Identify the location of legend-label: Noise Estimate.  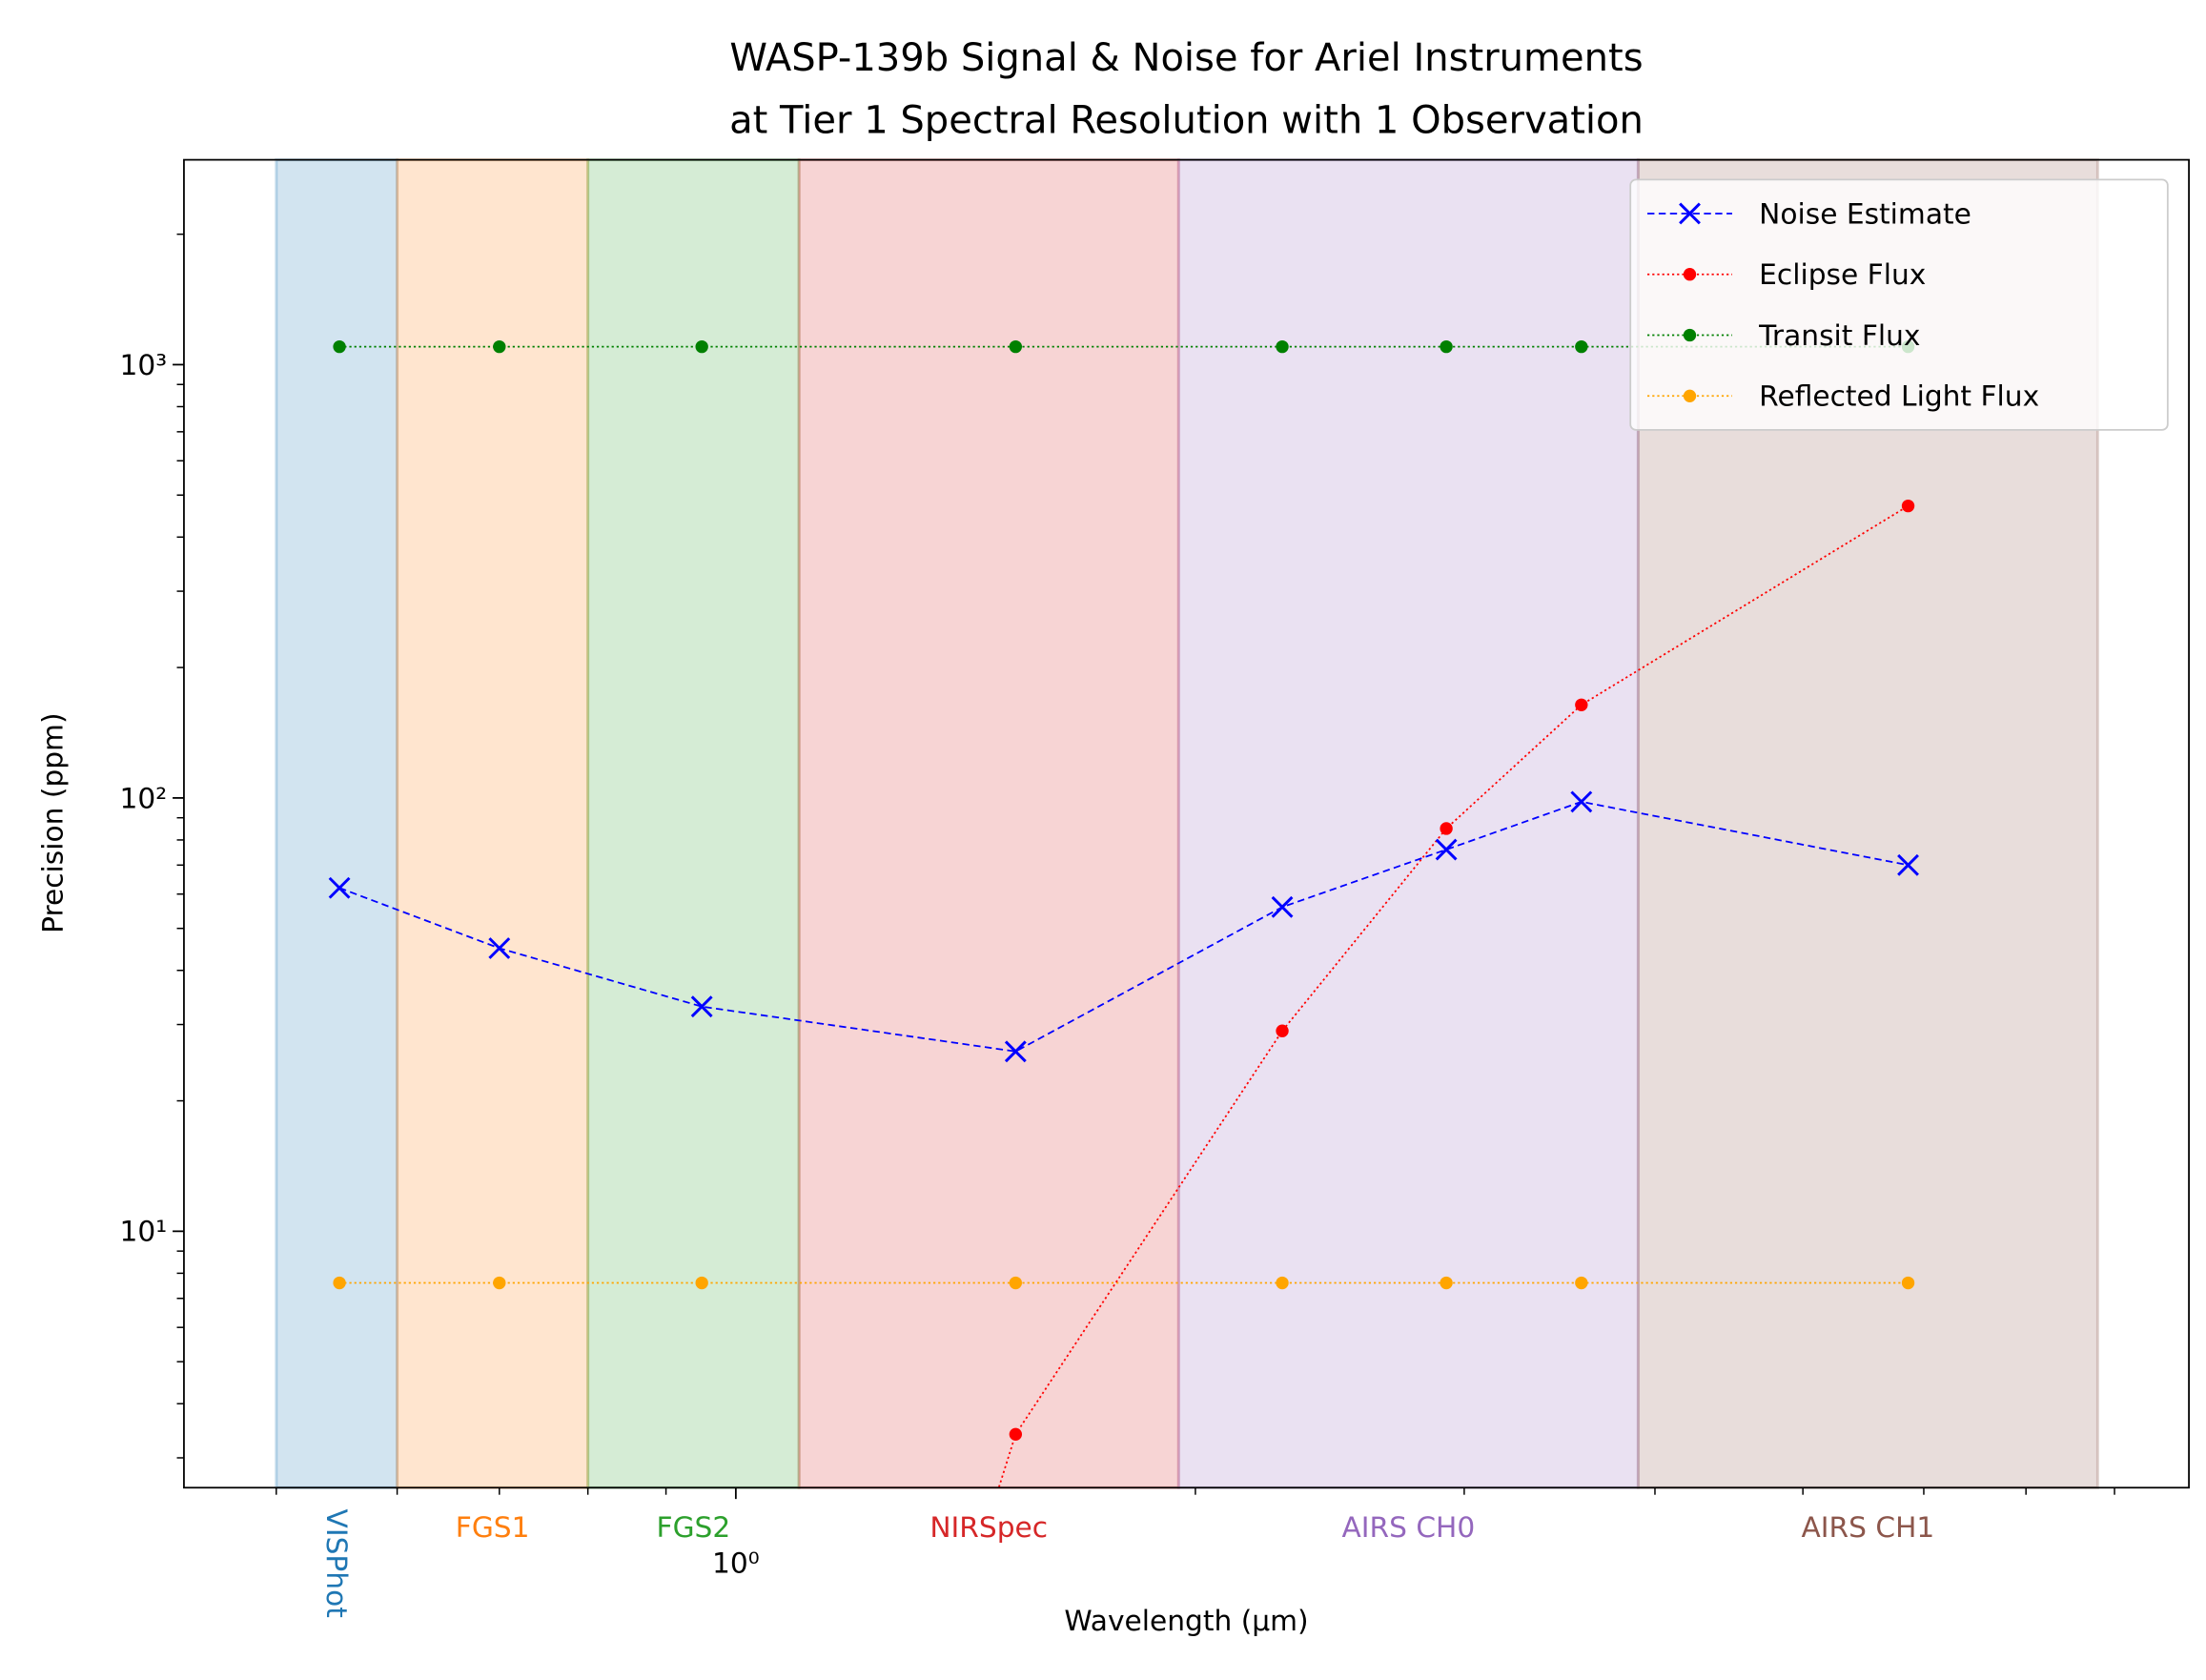
(1865, 213).